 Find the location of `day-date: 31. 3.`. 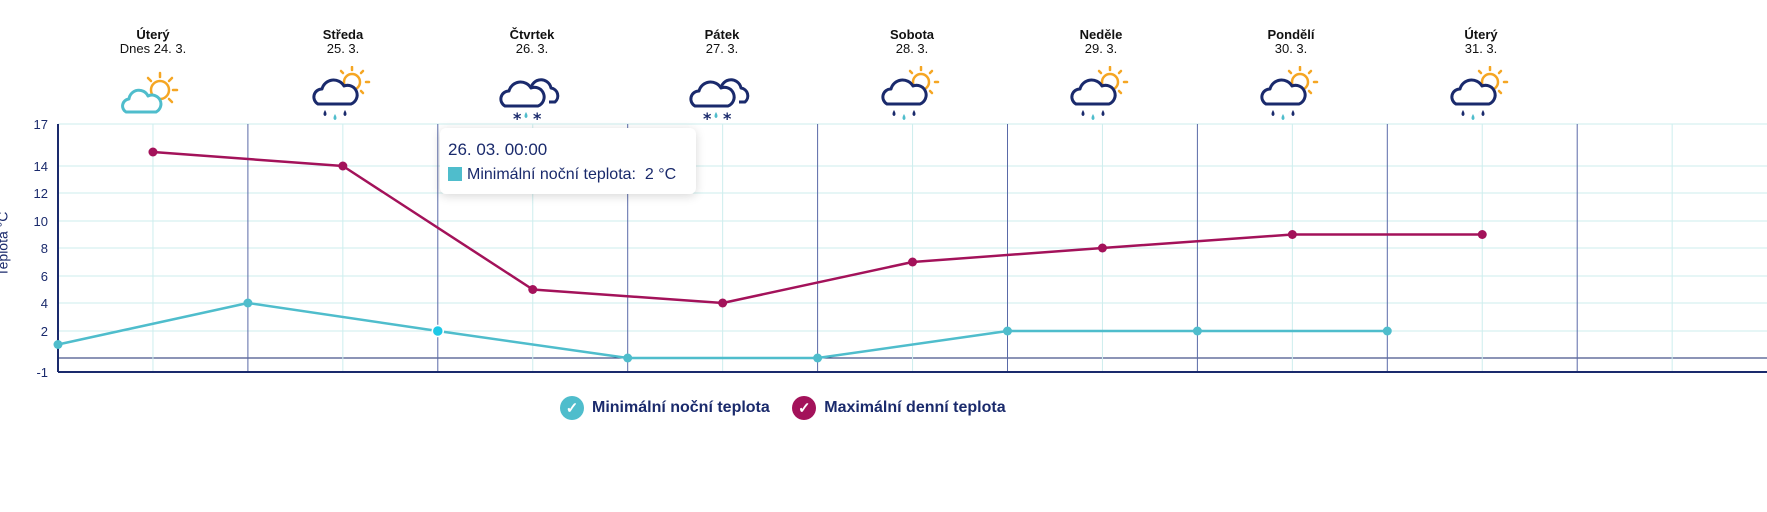

day-date: 31. 3. is located at coordinates (1481, 48).